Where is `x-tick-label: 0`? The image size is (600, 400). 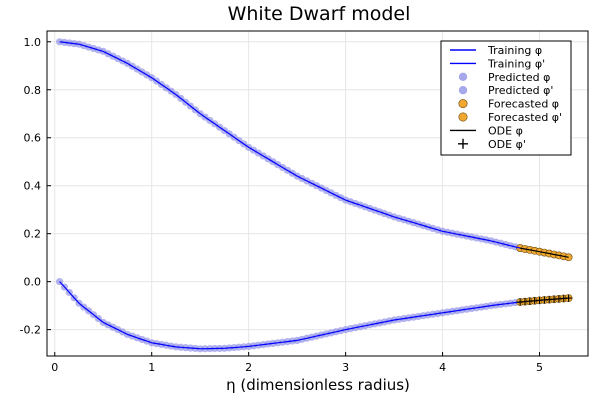 x-tick-label: 0 is located at coordinates (54, 367).